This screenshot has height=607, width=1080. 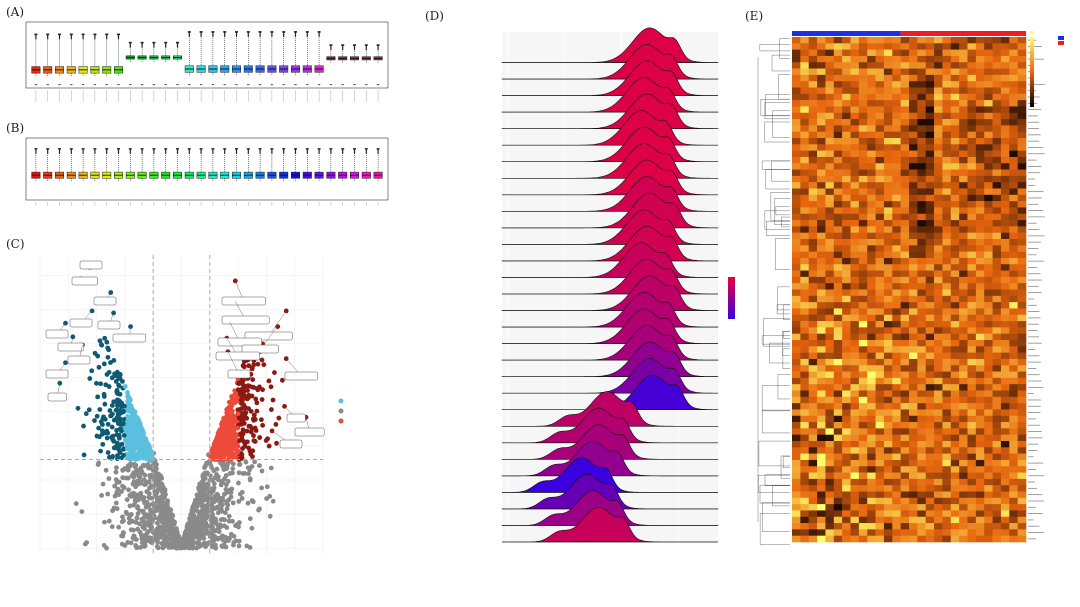 What do you see at coordinates (15, 244) in the screenshot?
I see `panel-c-label: (C)` at bounding box center [15, 244].